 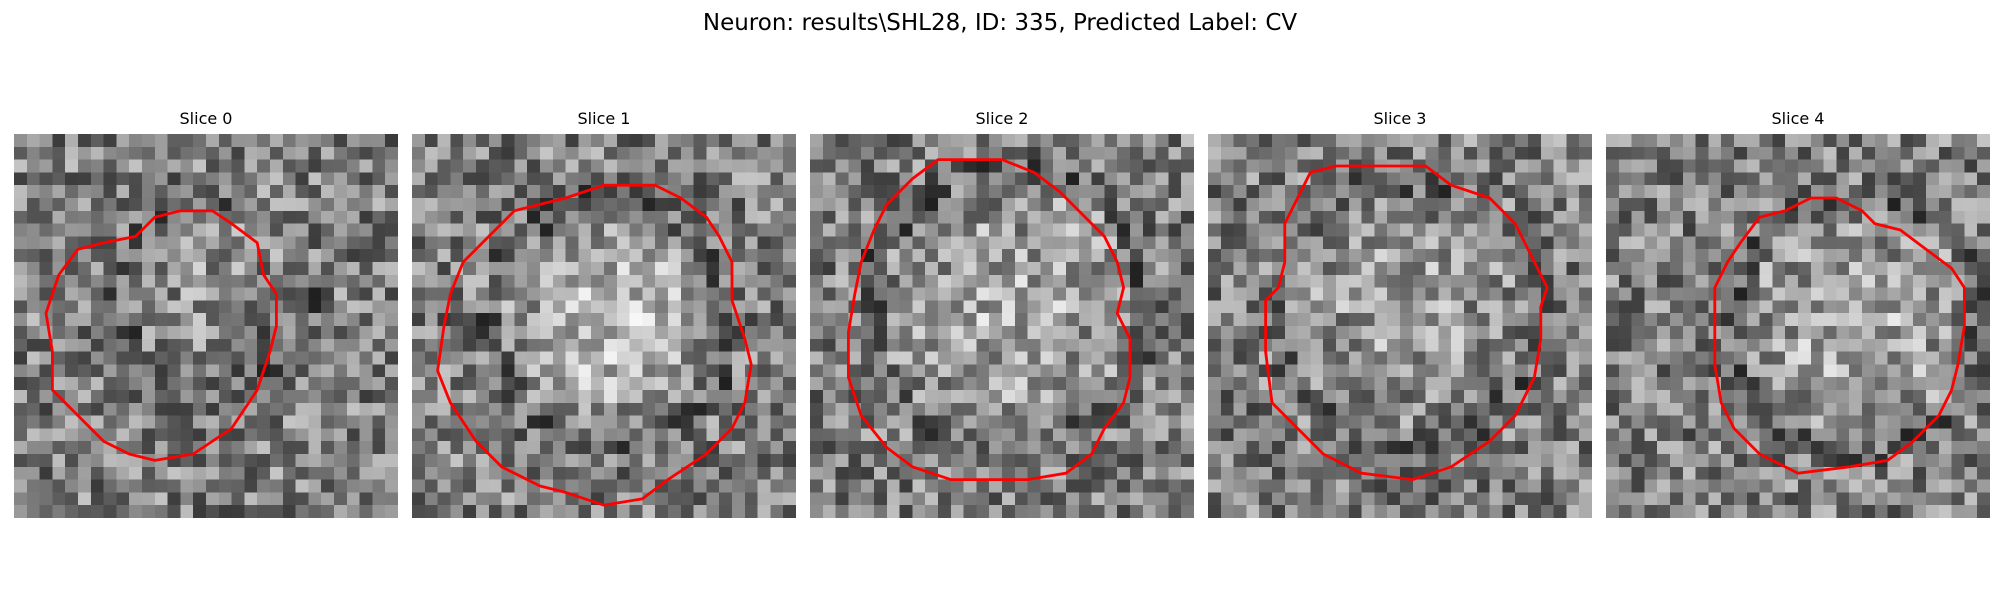 I want to click on slice-4-panel, so click(x=1798, y=326).